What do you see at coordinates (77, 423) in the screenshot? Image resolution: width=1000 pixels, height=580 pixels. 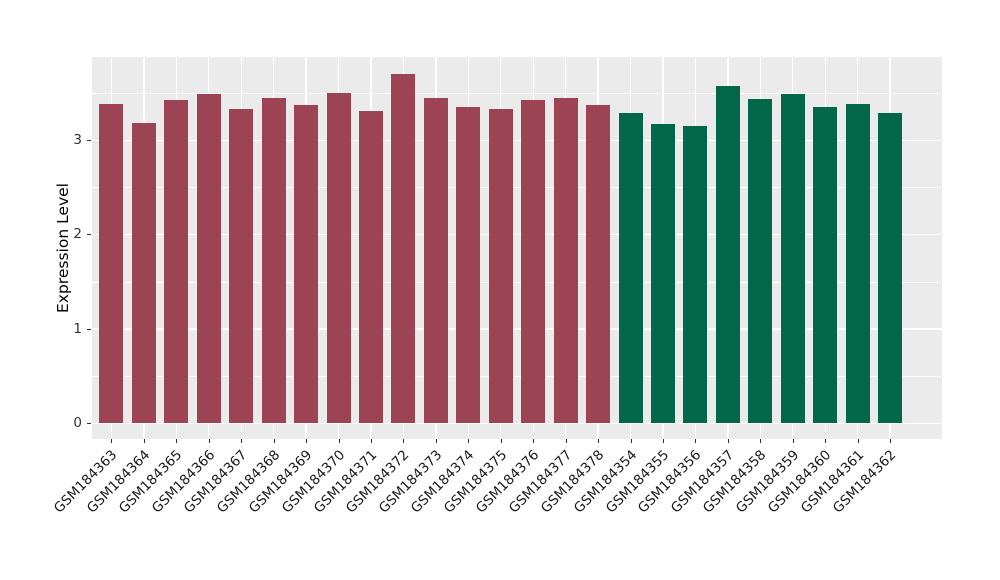 I see `y-tick-label: 0` at bounding box center [77, 423].